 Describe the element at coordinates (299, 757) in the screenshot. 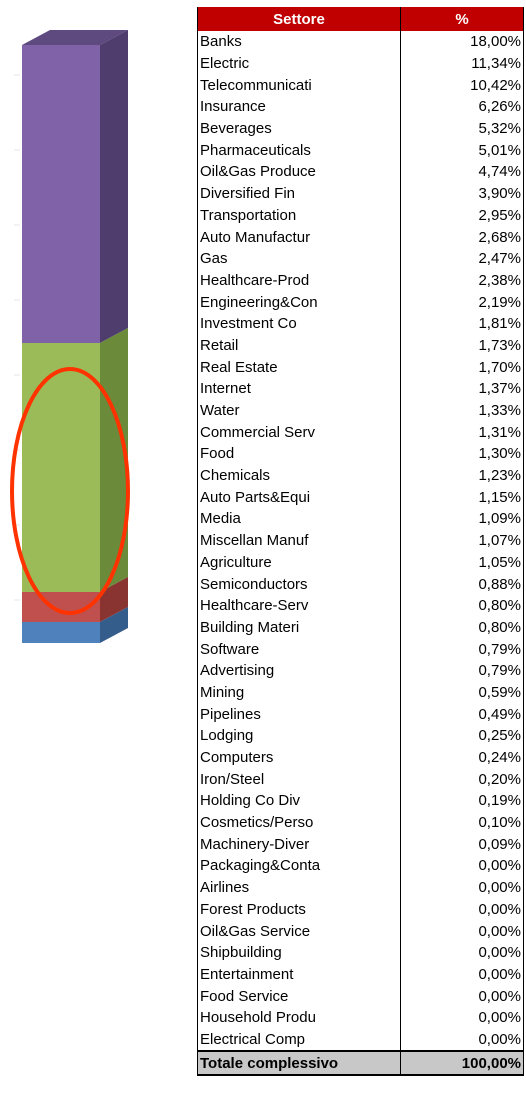

I see `sector-cell: Computers` at that location.